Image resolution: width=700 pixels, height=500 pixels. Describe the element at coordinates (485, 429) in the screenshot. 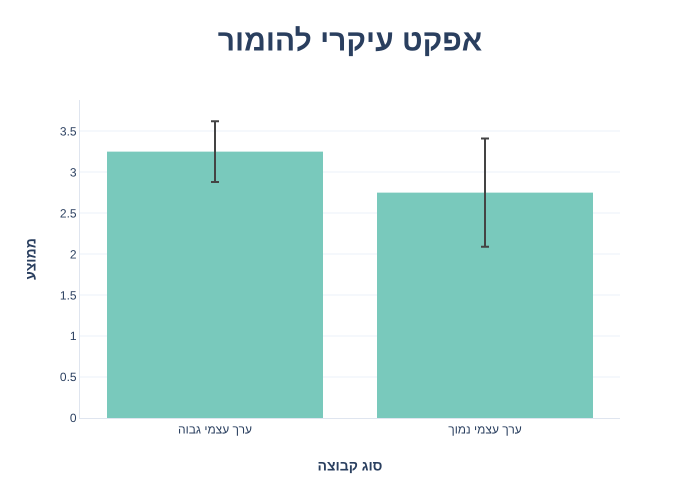

I see `x-tick-label: ערך עצמי נמוך` at that location.